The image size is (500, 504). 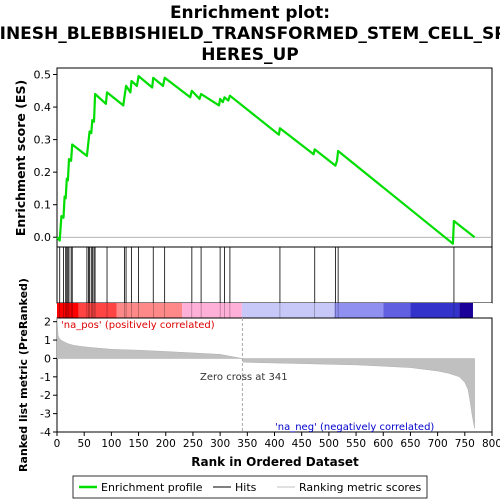 I want to click on x-tick-label: 250, so click(x=193, y=444).